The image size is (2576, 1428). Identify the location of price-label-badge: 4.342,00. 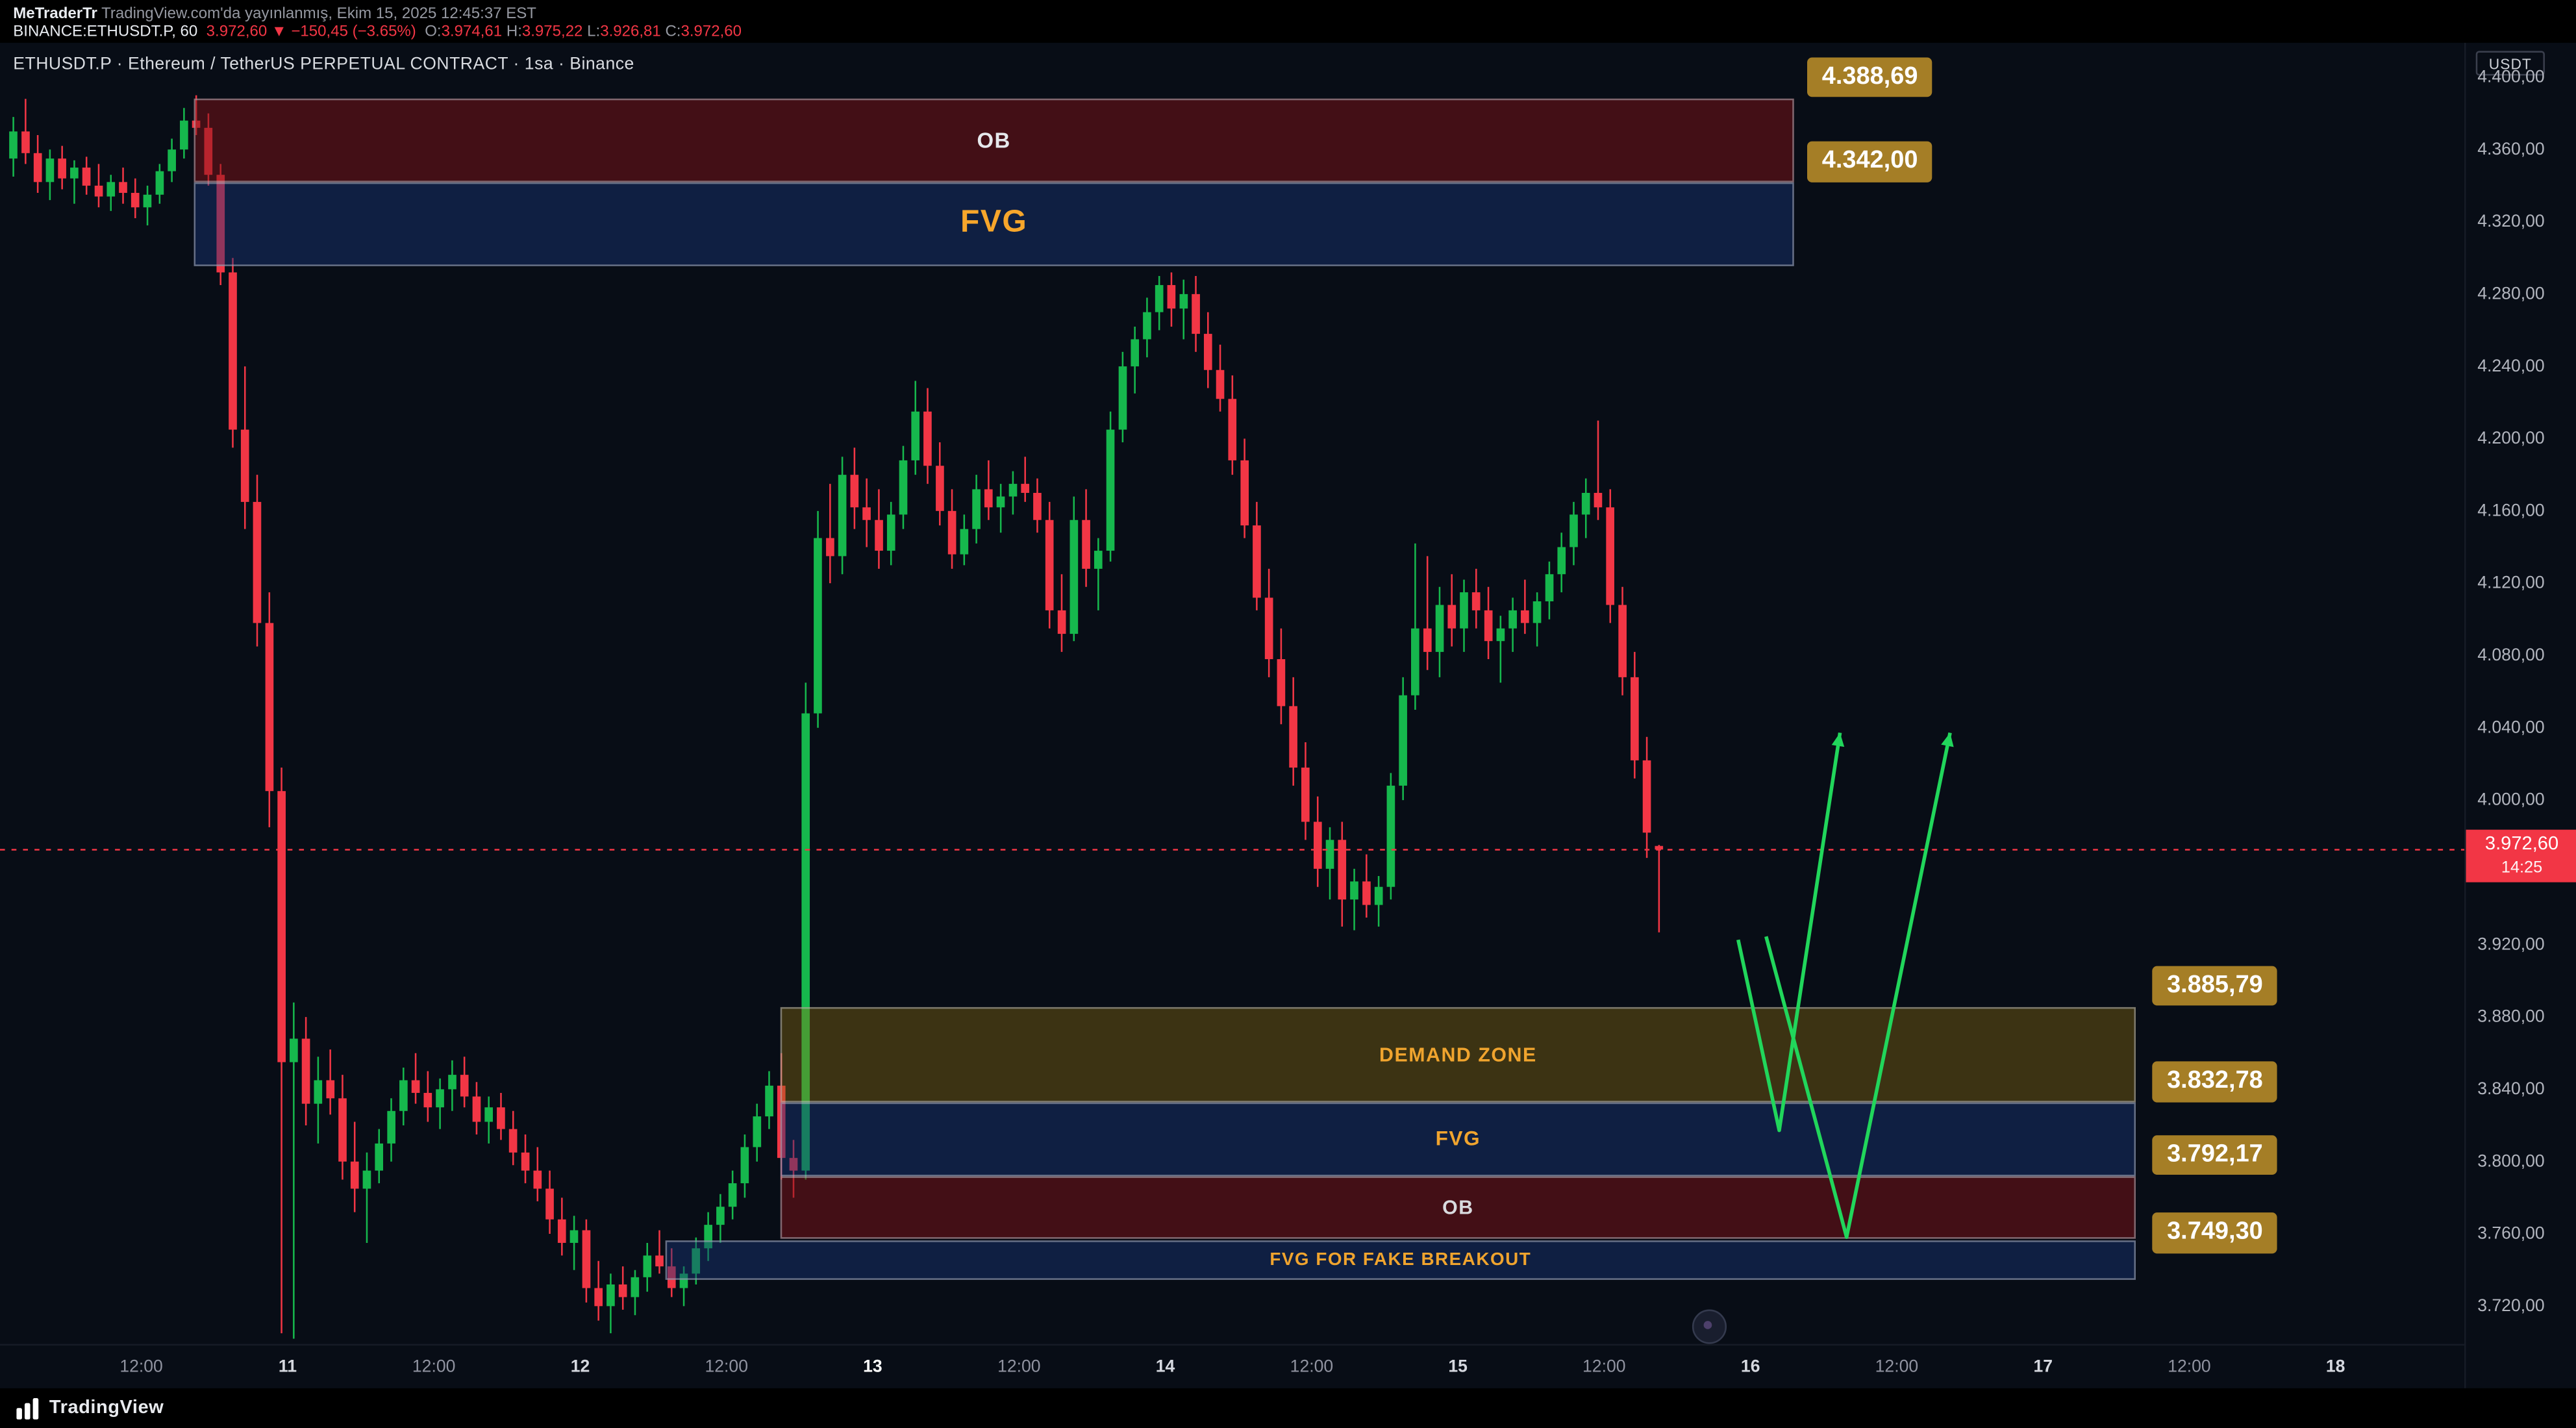
(1870, 161).